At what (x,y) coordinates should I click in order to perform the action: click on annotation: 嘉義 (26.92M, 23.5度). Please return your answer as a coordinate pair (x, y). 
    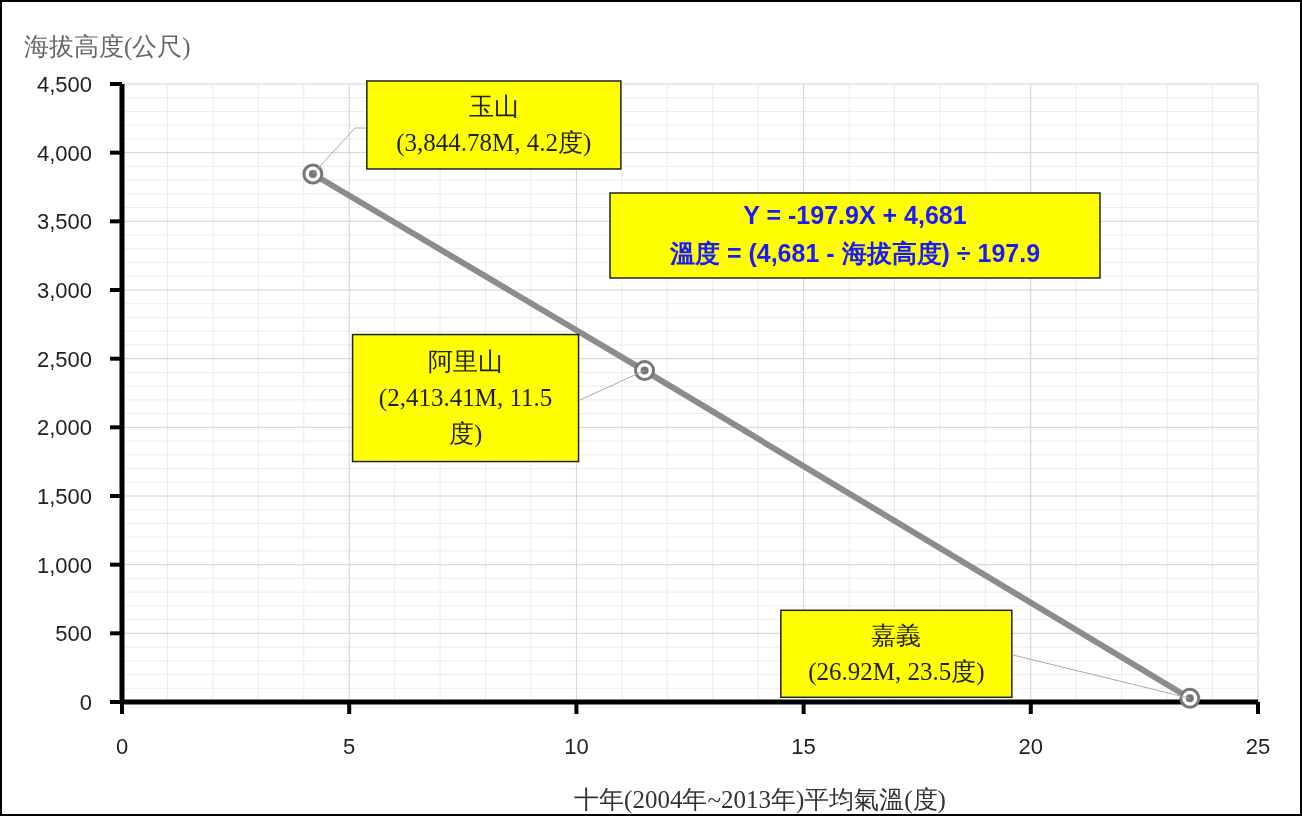
    Looking at the image, I should click on (896, 653).